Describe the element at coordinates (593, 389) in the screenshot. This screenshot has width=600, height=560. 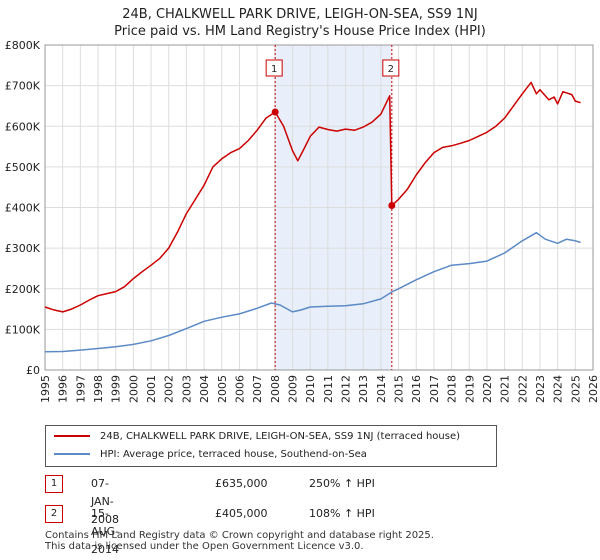
I see `x-tick-label: 2026` at that location.